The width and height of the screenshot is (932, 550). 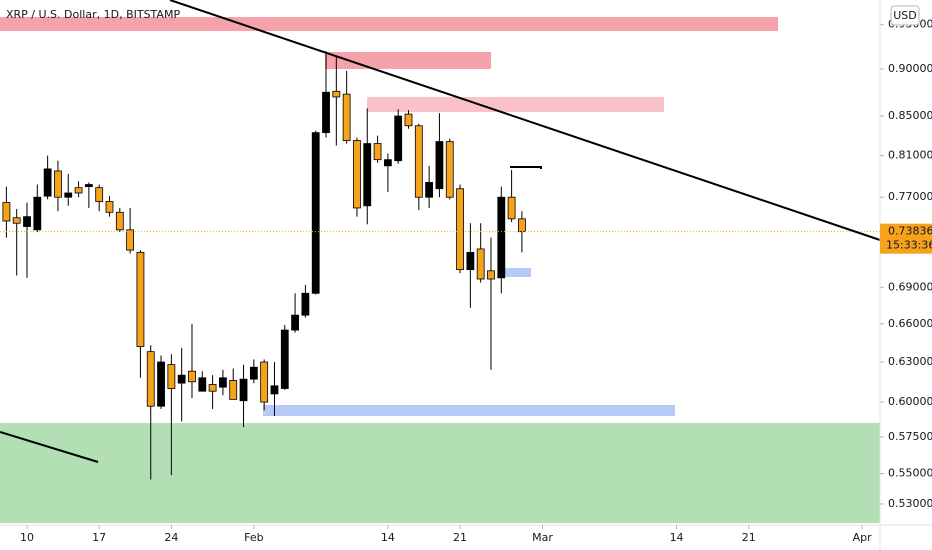 I want to click on x-tick-label: Apr, so click(x=863, y=537).